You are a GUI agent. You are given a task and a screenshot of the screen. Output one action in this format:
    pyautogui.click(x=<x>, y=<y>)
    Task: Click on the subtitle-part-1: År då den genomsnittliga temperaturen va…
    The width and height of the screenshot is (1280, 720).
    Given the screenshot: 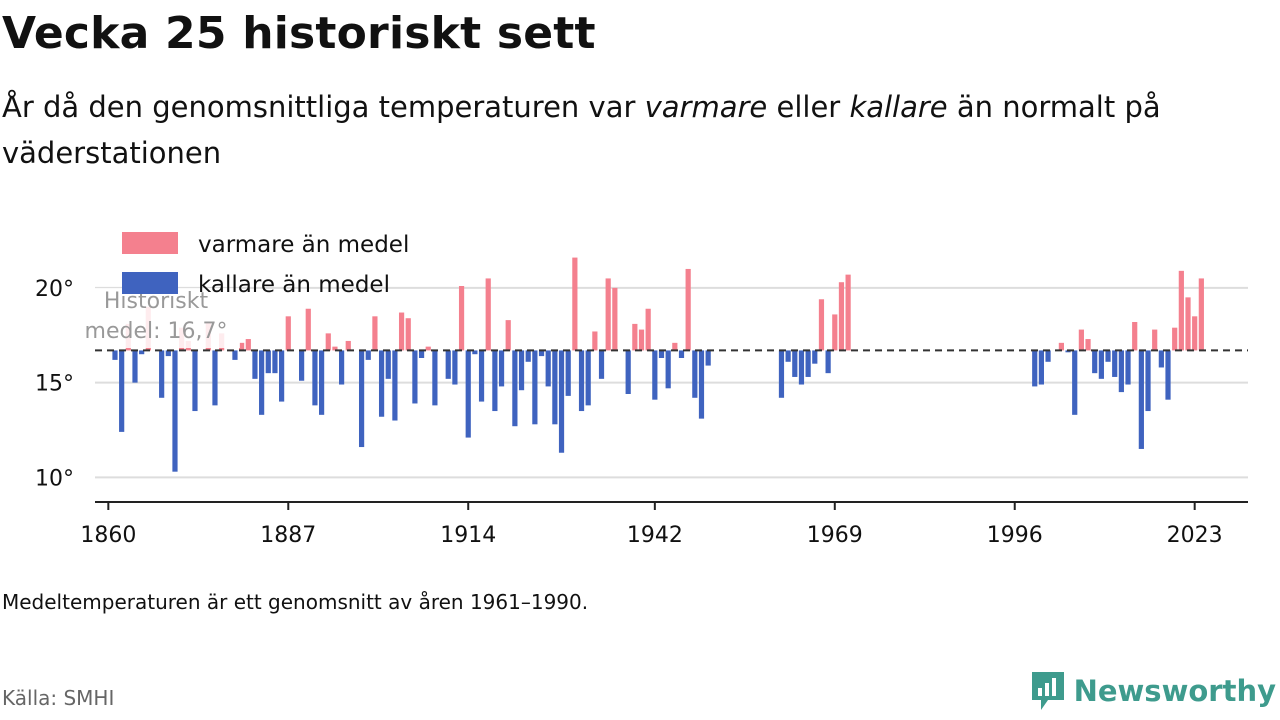 What is the action you would take?
    pyautogui.click(x=323, y=107)
    